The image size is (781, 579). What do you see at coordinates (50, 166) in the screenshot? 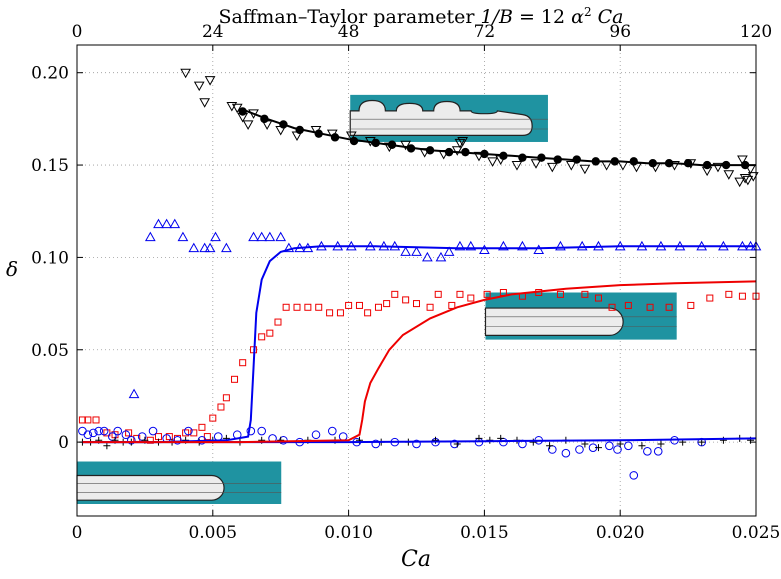
I see `y-tick-label: 0.15` at bounding box center [50, 166].